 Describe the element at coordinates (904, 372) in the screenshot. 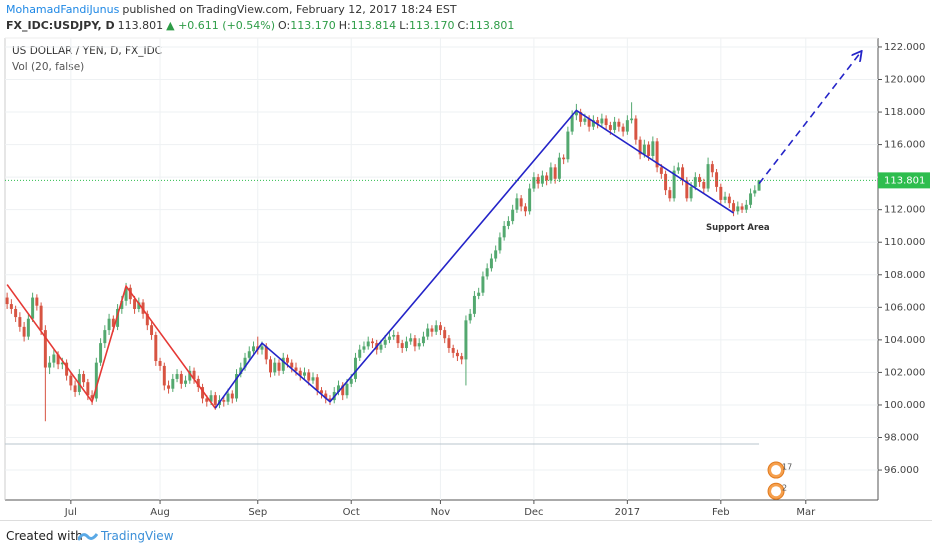

I see `y-tick-label: 102.000` at that location.